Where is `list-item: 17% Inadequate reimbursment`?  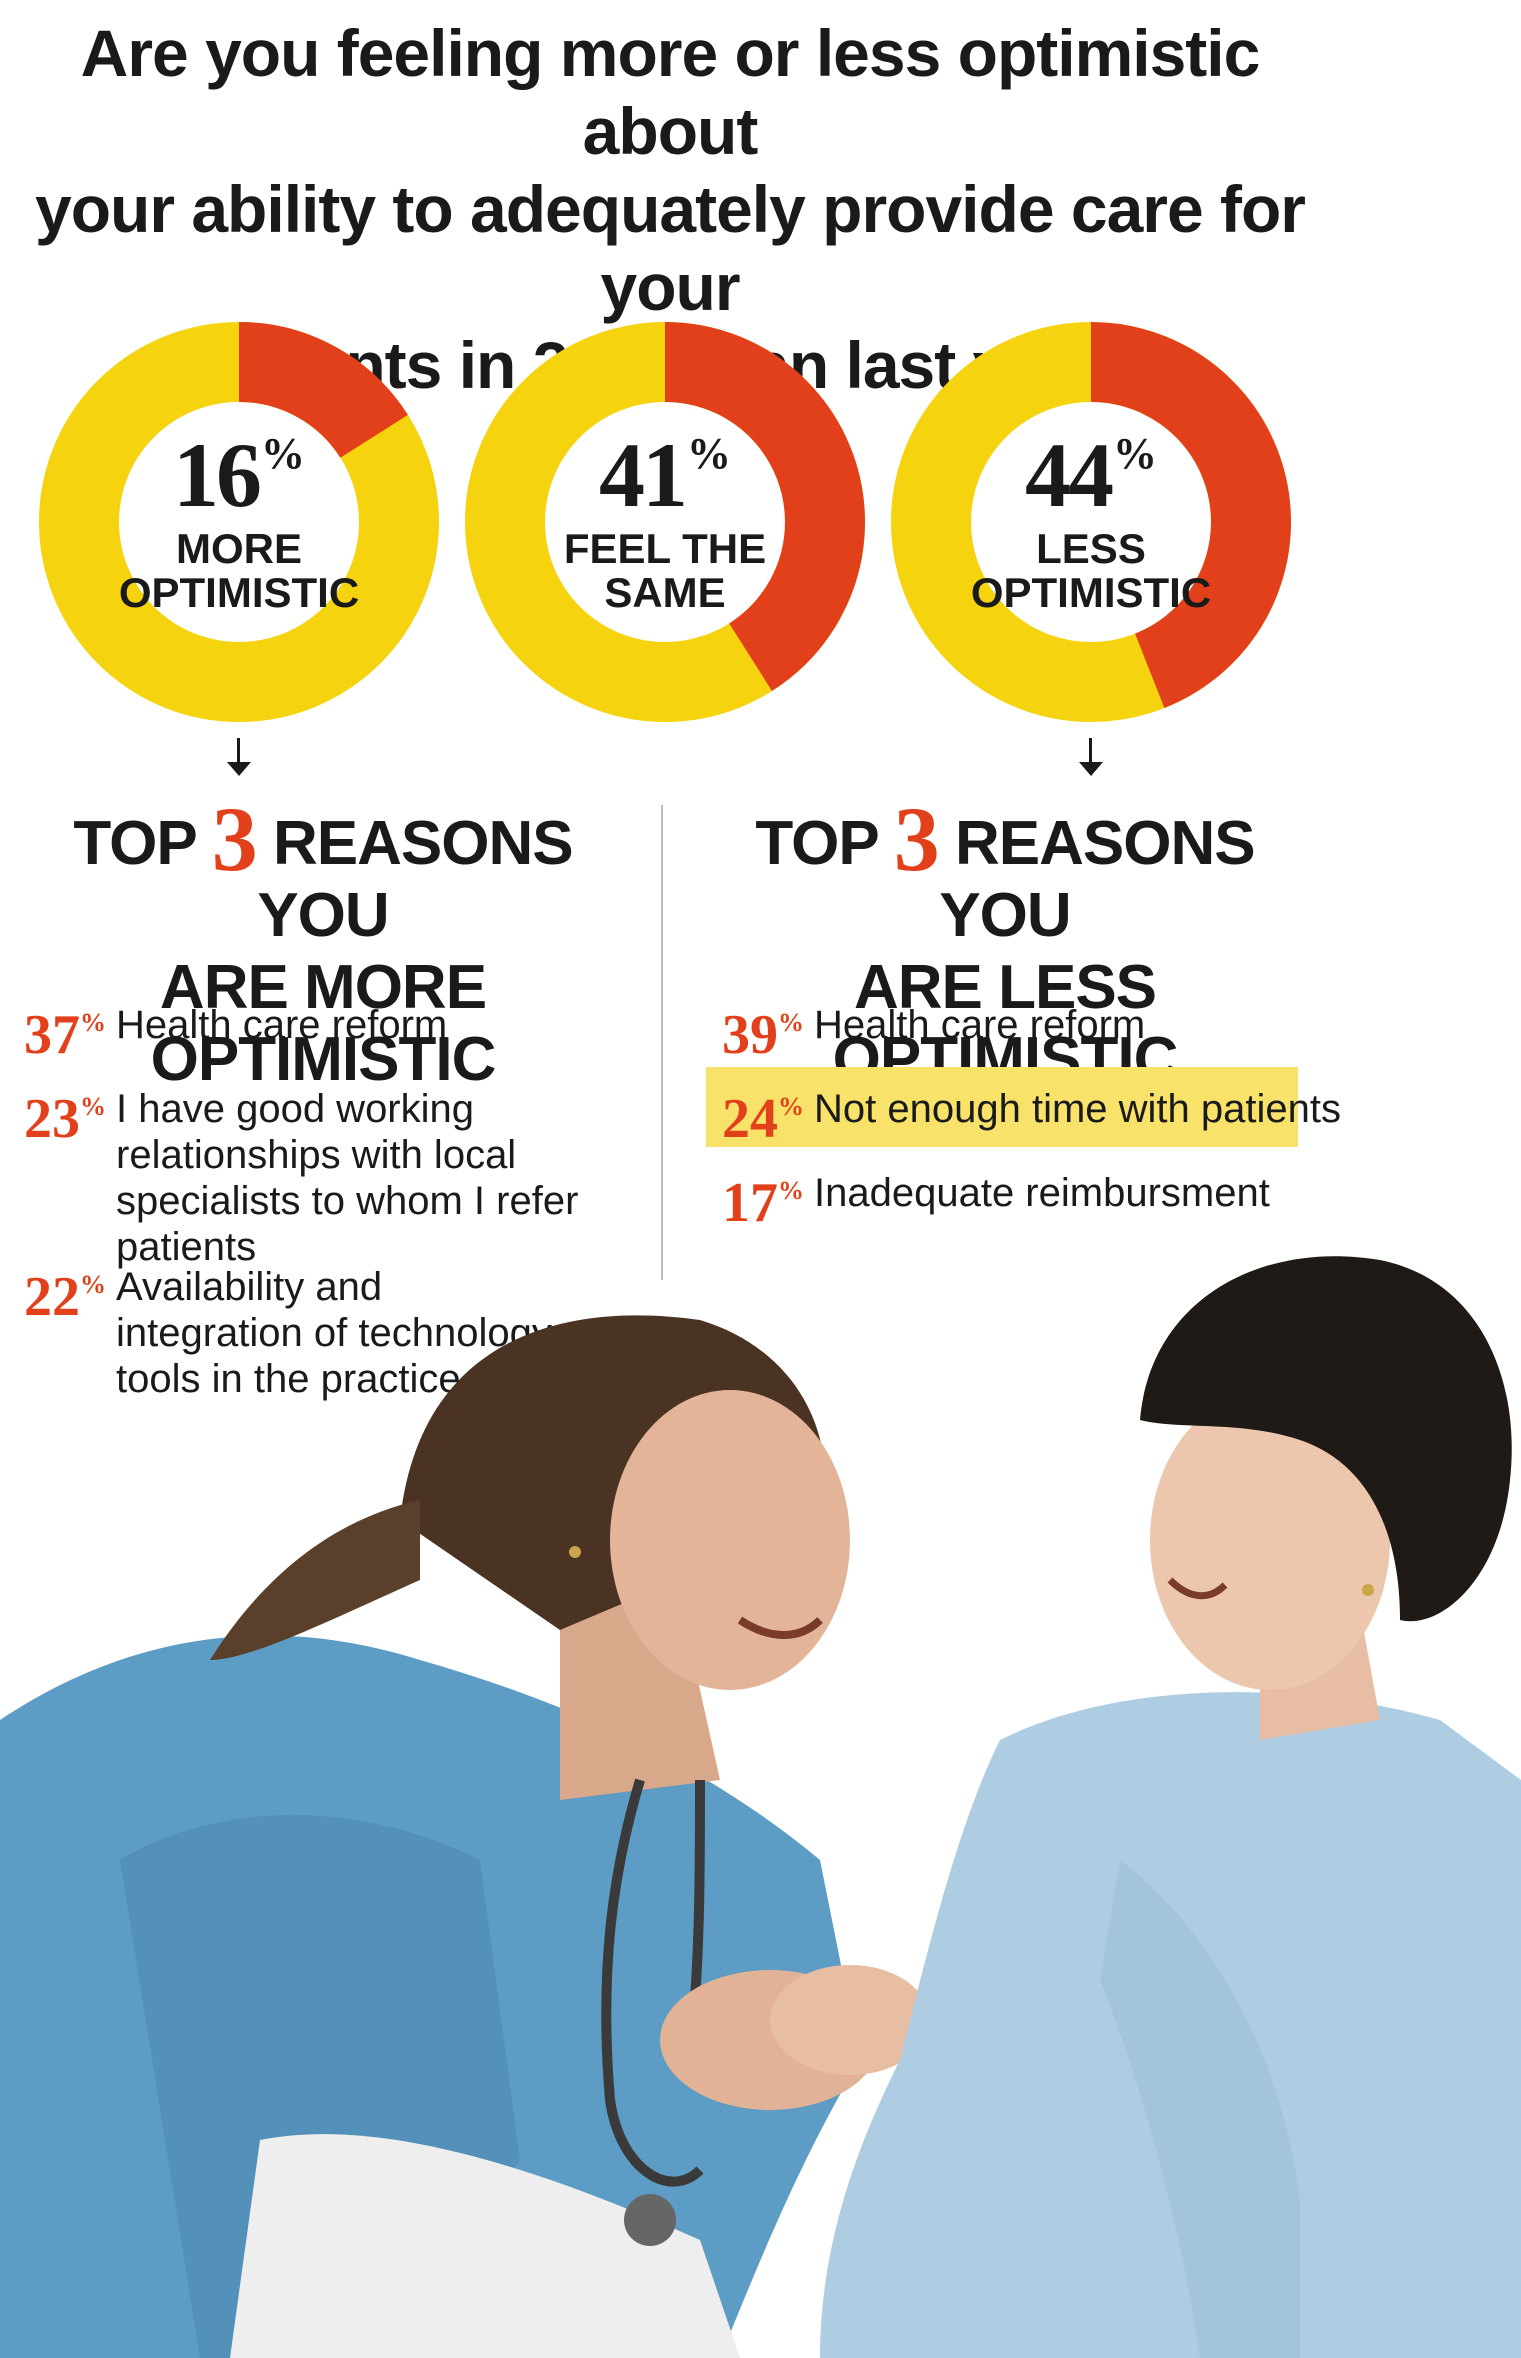
list-item: 17% Inadequate reimbursment is located at coordinates (1042, 1198).